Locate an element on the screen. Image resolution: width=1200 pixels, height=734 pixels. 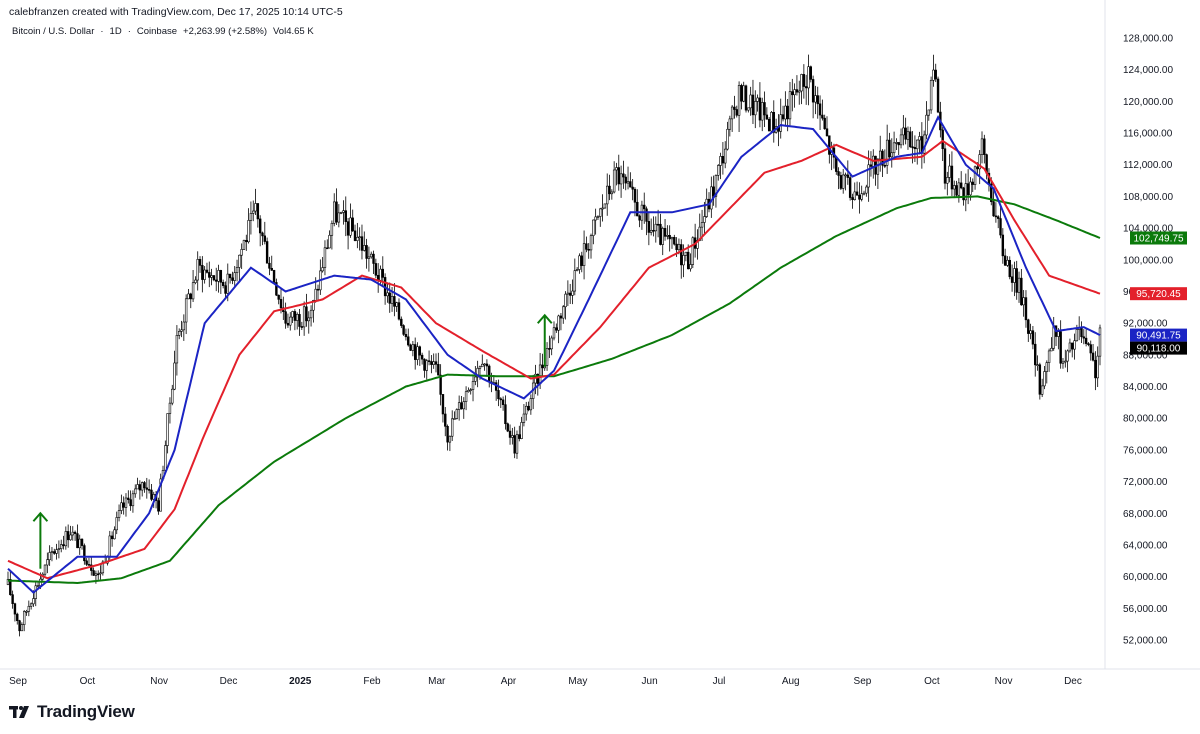
price-label-text: 102,749.75 is located at coordinates (1158, 239).